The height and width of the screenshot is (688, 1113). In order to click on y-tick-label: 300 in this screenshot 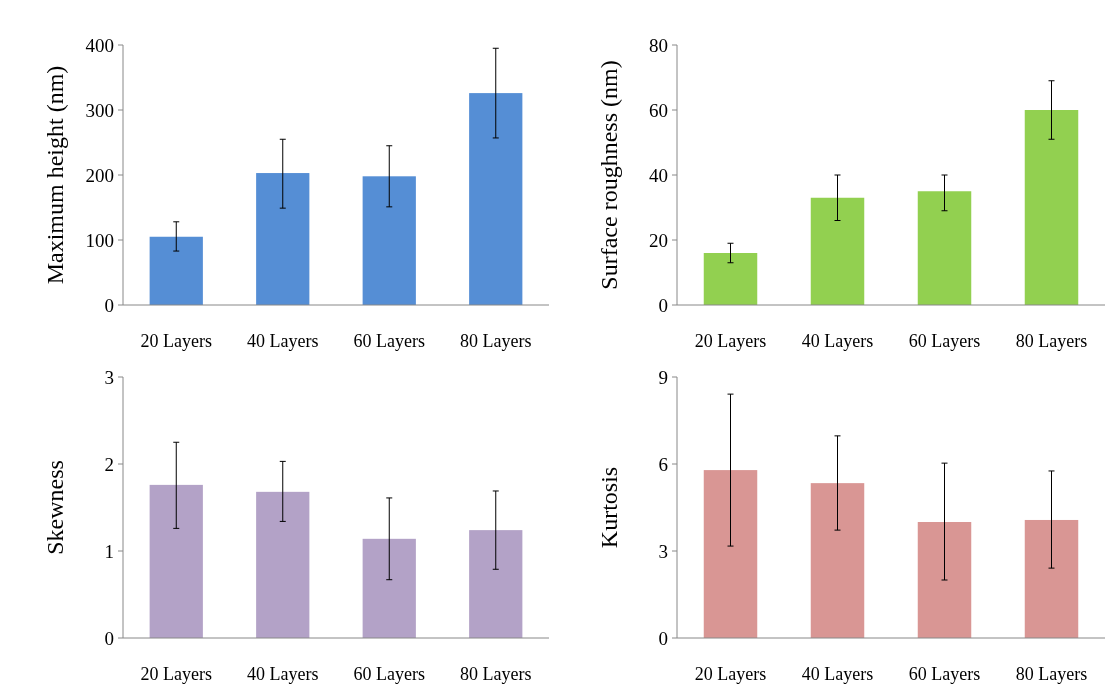, I will do `click(99, 110)`.